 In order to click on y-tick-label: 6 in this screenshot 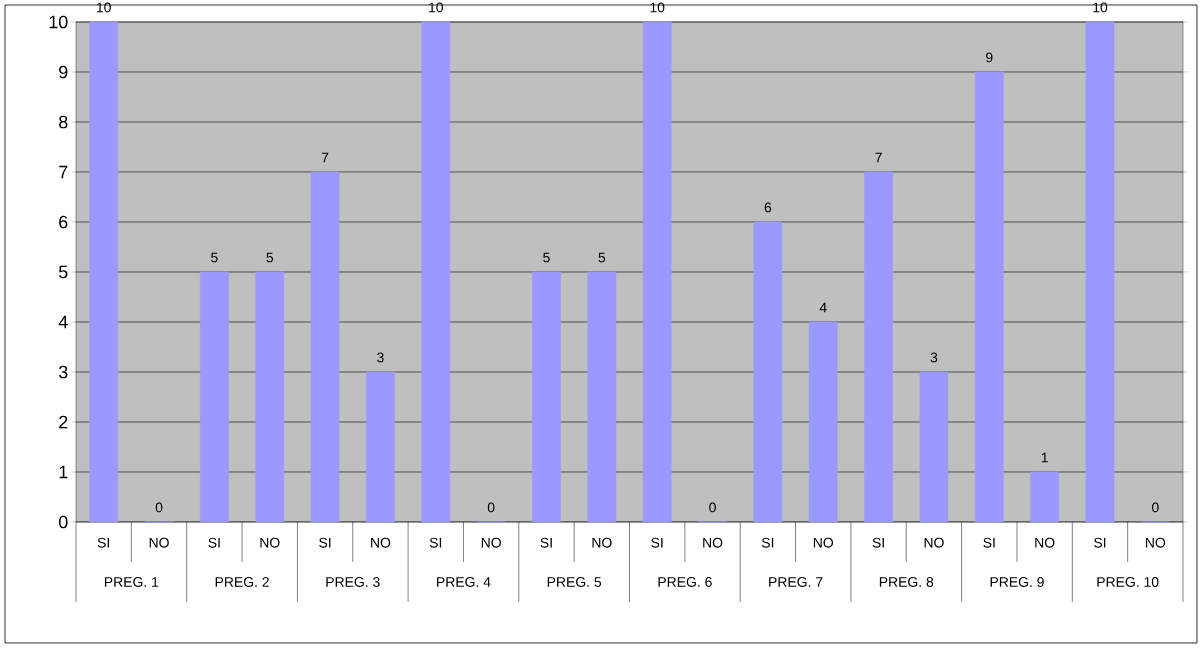, I will do `click(63, 222)`.